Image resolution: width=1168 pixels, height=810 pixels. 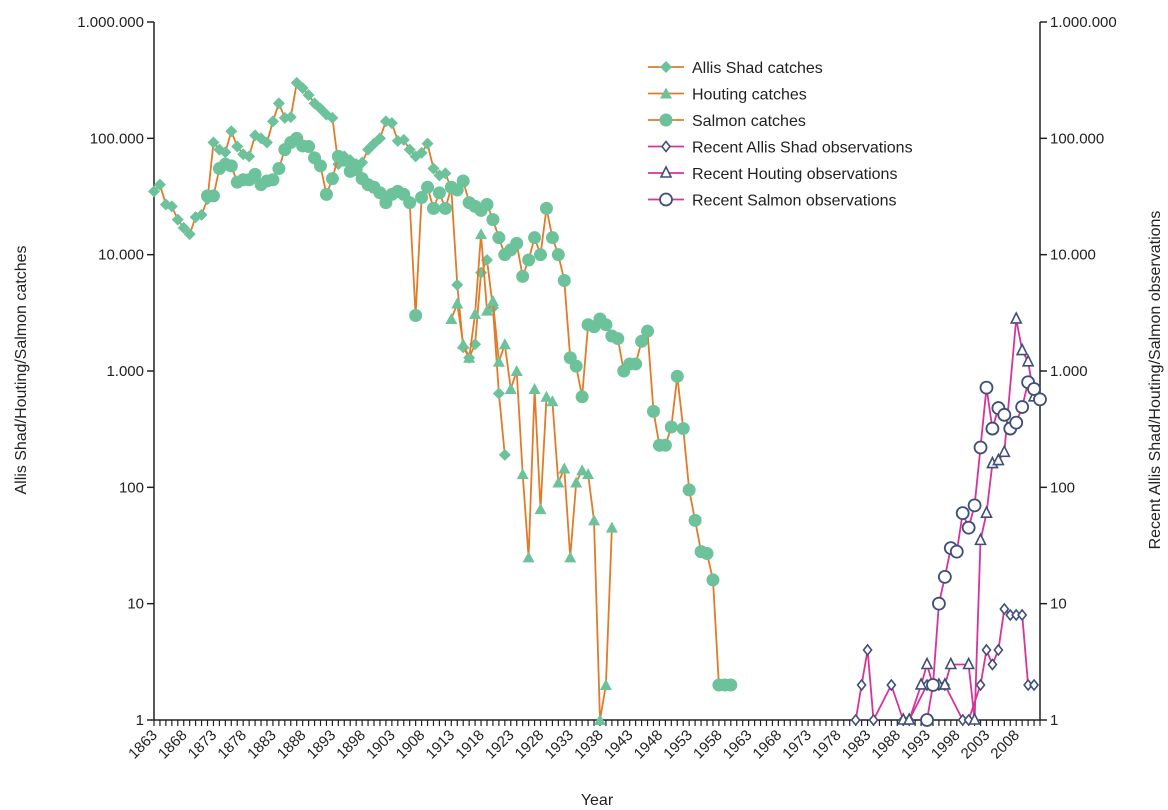 What do you see at coordinates (135, 604) in the screenshot?
I see `y-tick-label-left: 10` at bounding box center [135, 604].